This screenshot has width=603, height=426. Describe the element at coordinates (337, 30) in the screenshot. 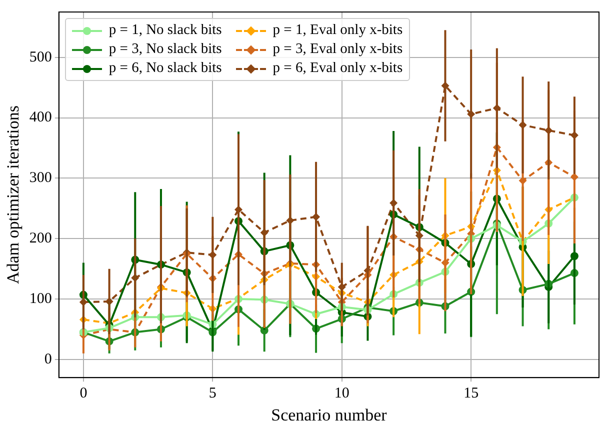

I see `legend-label: p = 1, Eval only x-bits` at that location.